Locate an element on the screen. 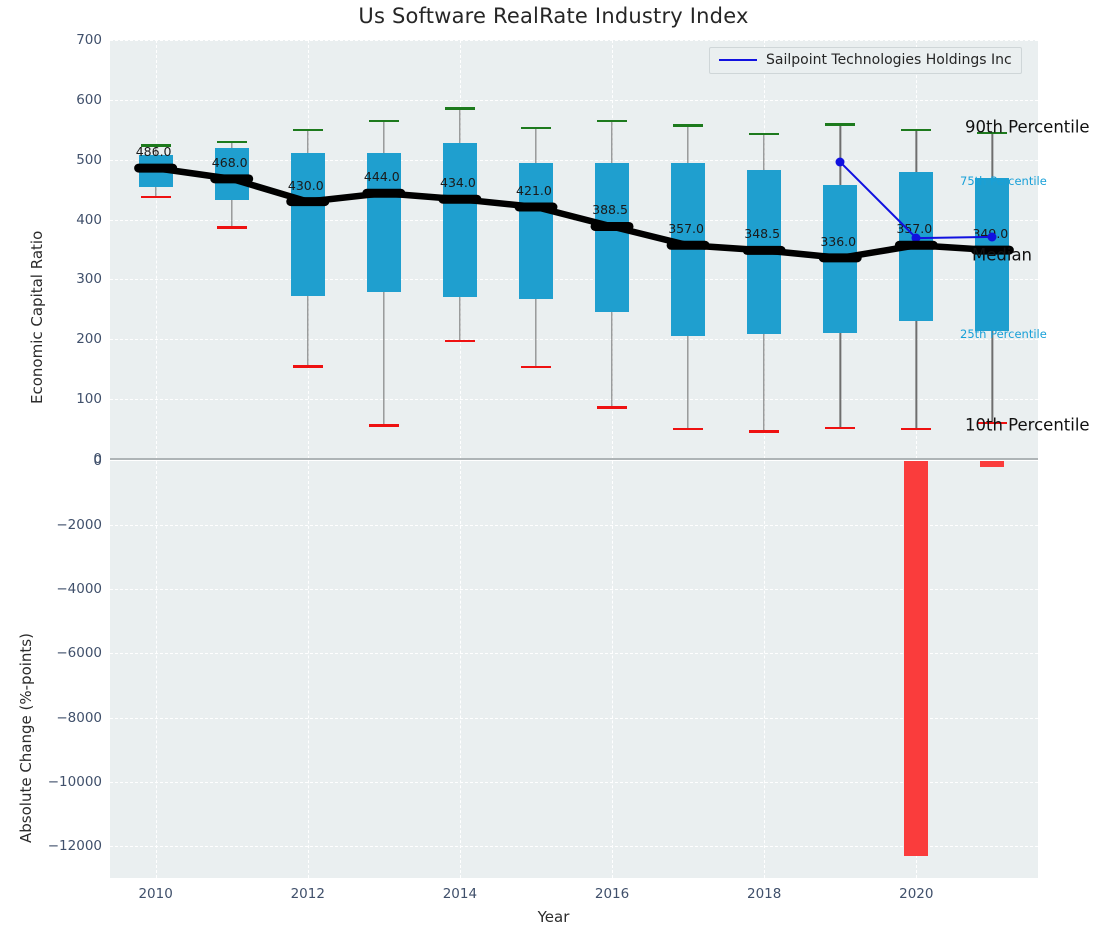  x-tick-label: 2014 is located at coordinates (460, 894).